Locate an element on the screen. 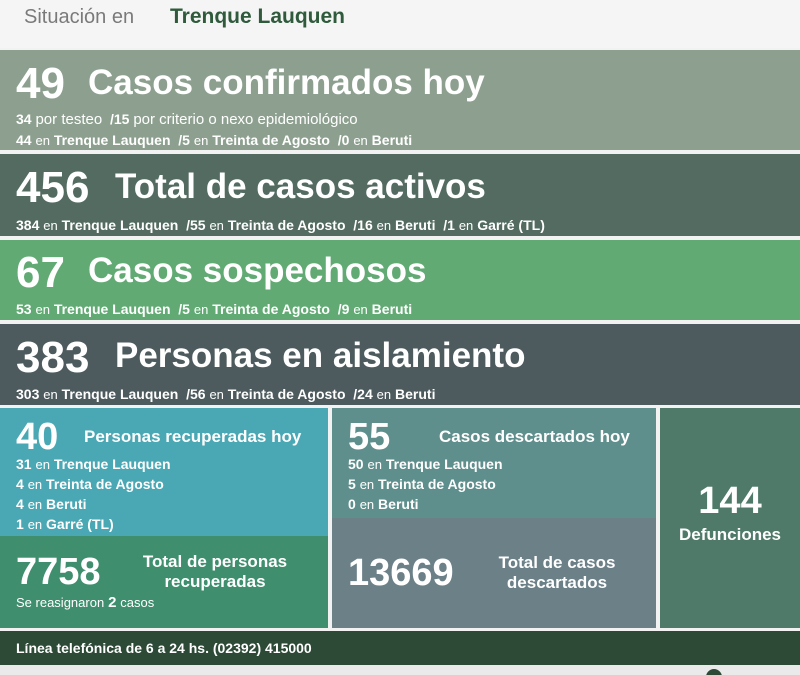 This screenshot has height=675, width=800. descartados-row: 5 en Treinta de Agosto is located at coordinates (422, 484).